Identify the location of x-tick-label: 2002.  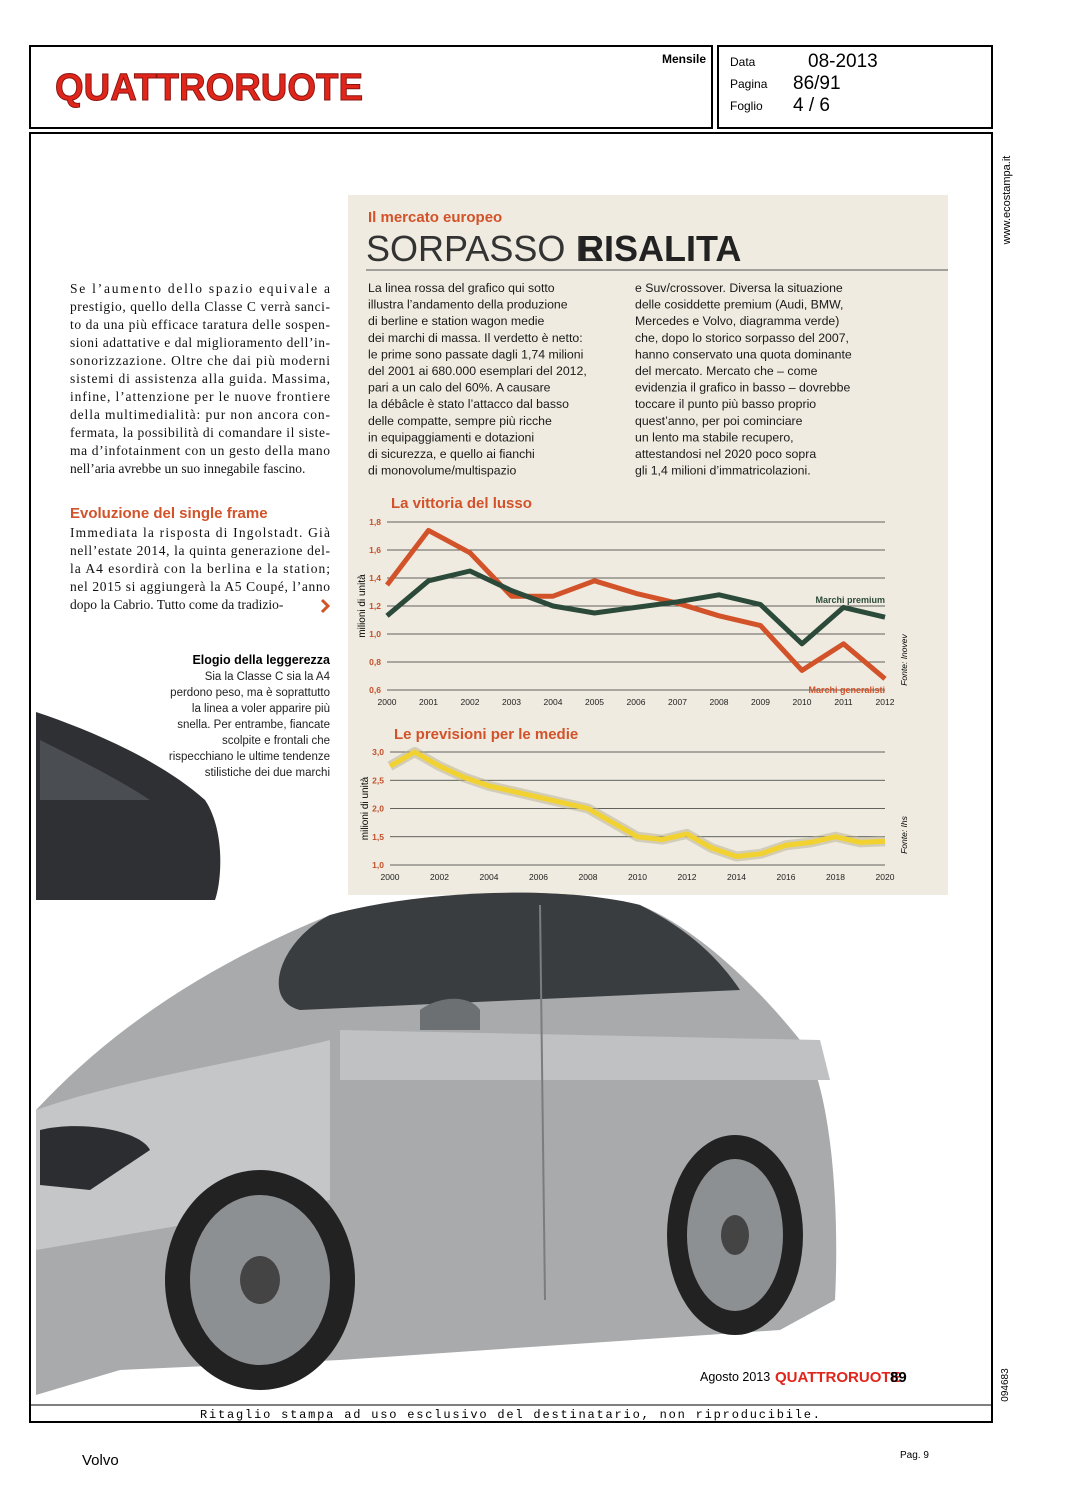
(470, 702).